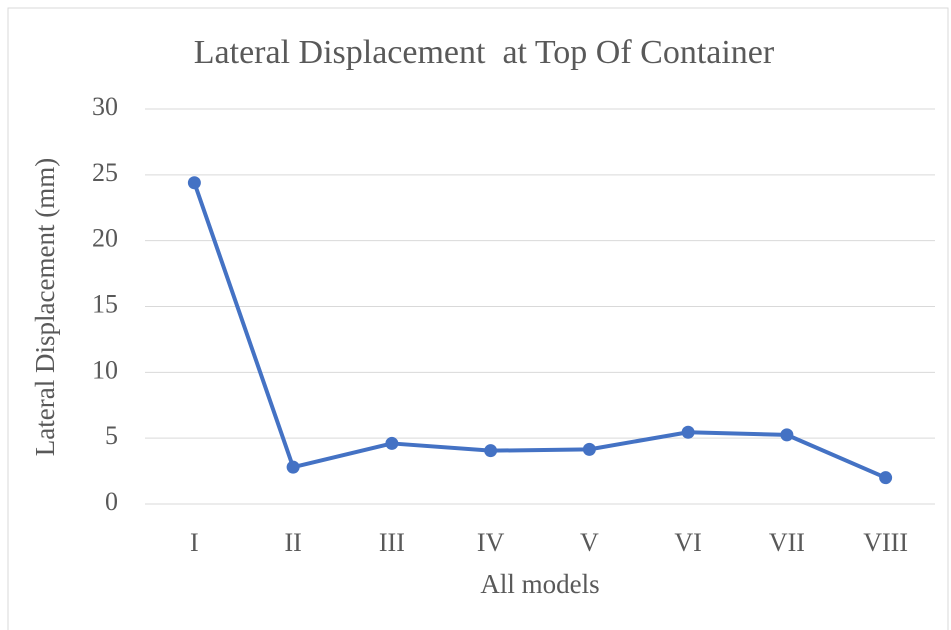  I want to click on x-tick-label: IV, so click(491, 542).